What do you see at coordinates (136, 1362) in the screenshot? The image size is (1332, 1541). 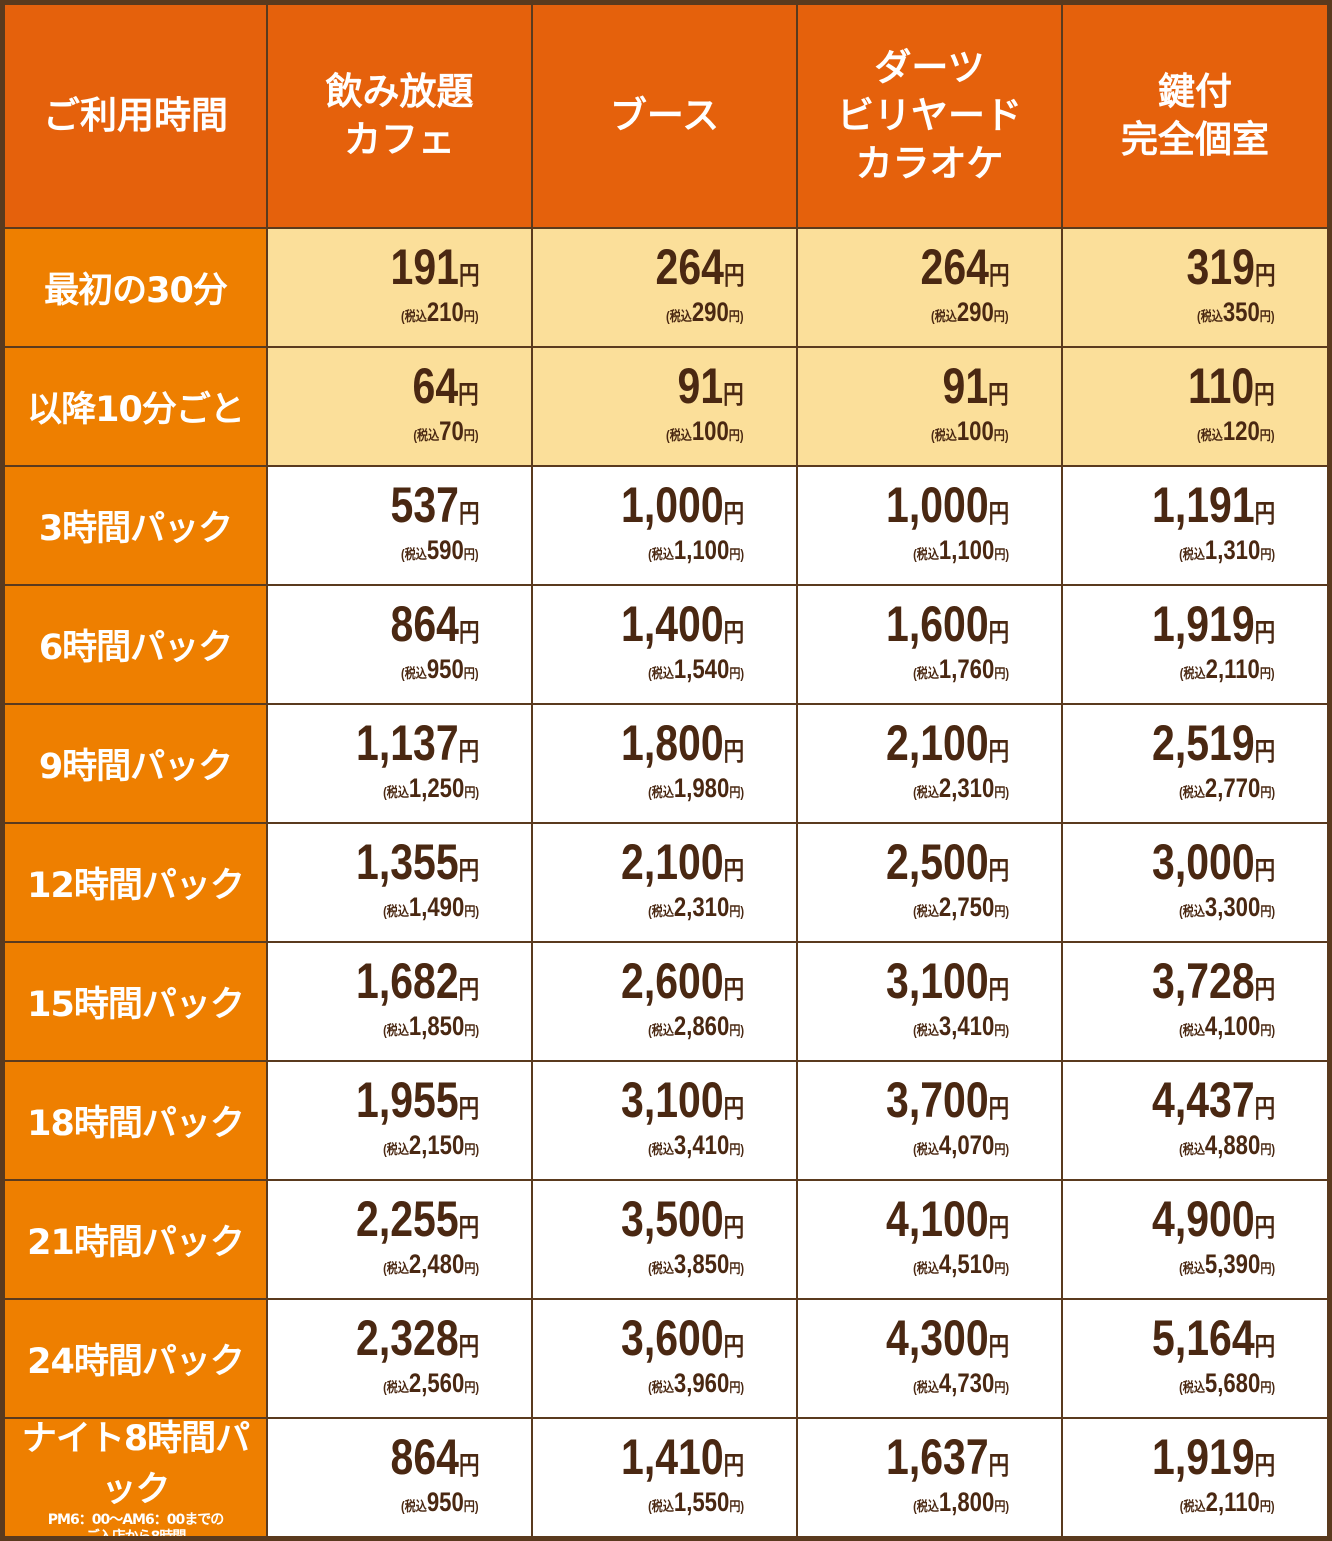 I see `row-label-text: 24時間パック` at bounding box center [136, 1362].